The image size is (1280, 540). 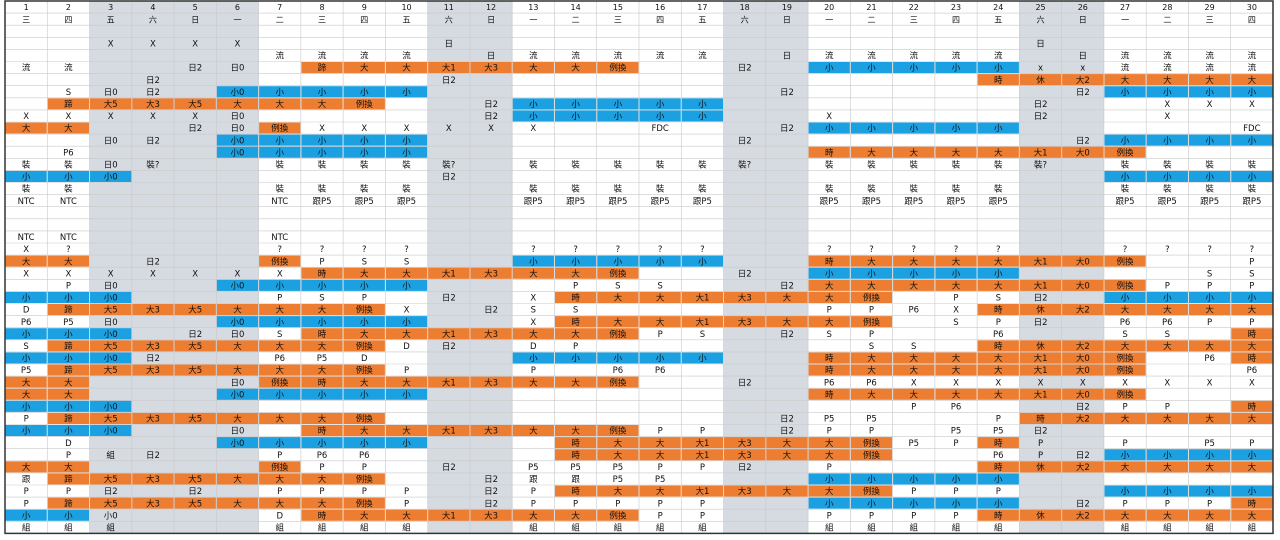 I want to click on day-number: 5, so click(x=195, y=7).